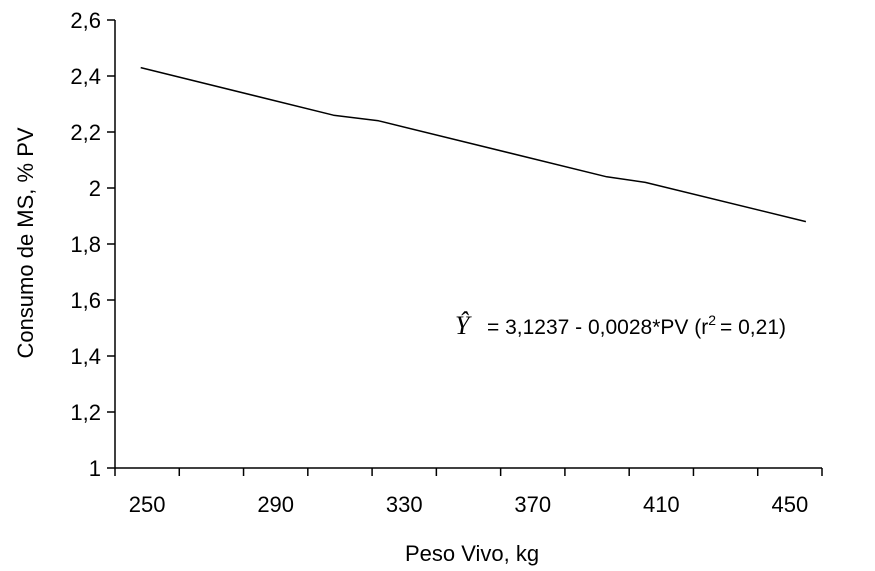 The height and width of the screenshot is (571, 875). What do you see at coordinates (790, 504) in the screenshot?
I see `x-tick-label: 450` at bounding box center [790, 504].